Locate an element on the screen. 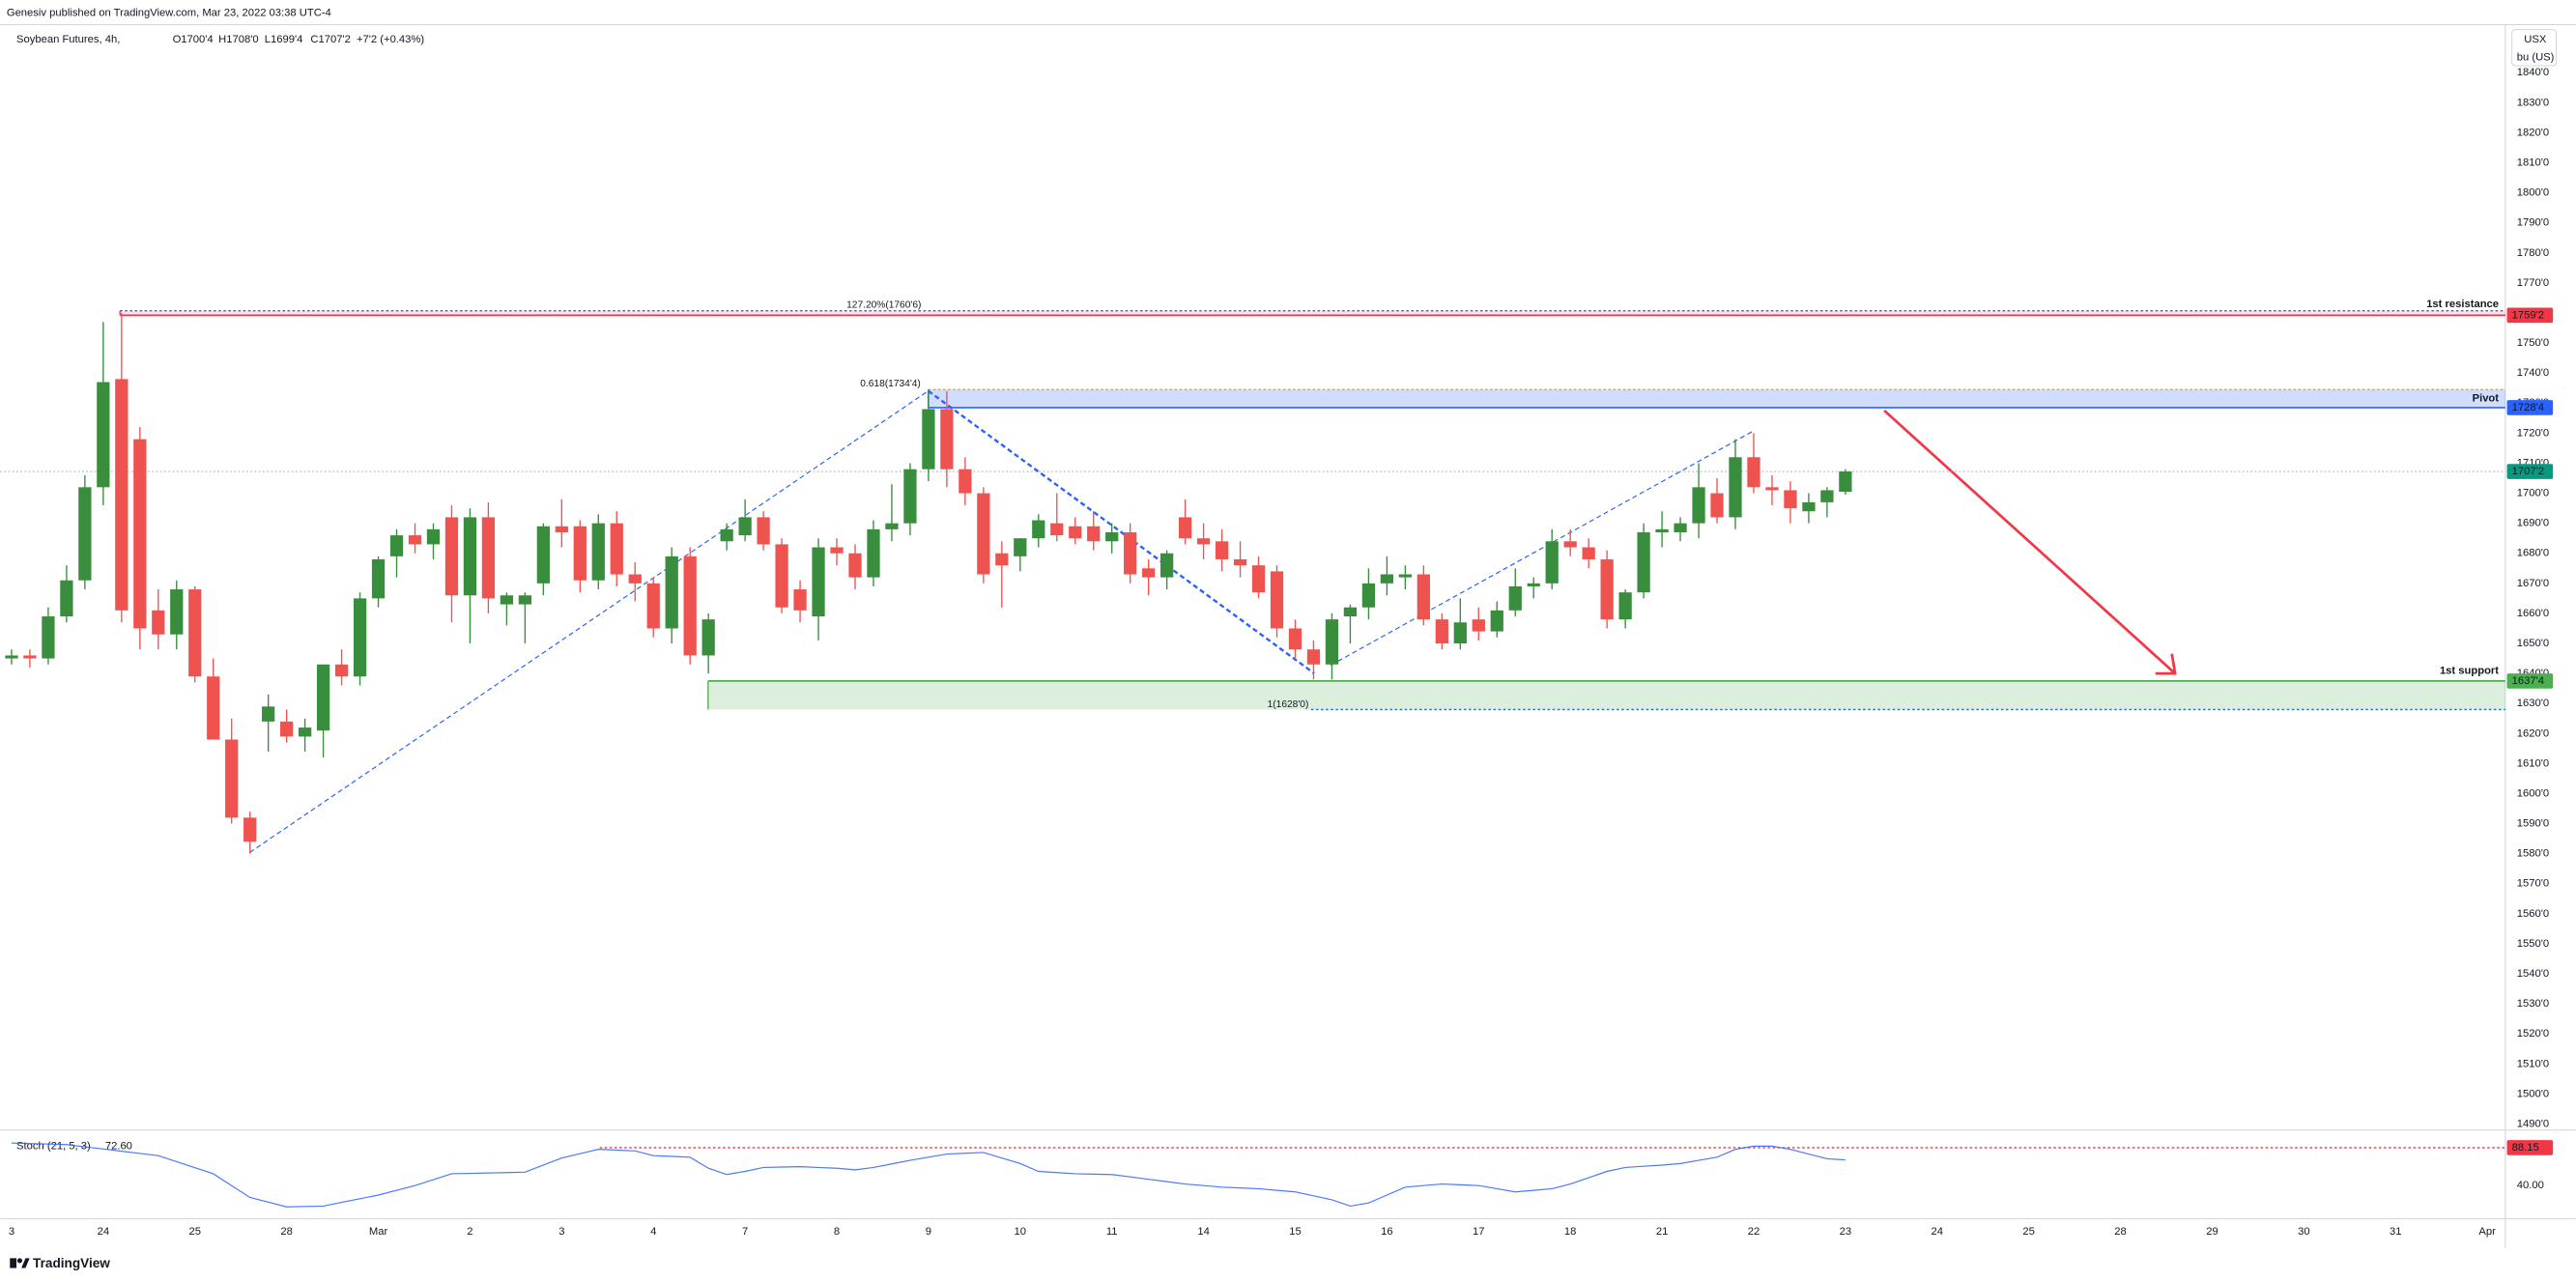 The width and height of the screenshot is (2576, 1282). legend-change: +7'2 (+0.43%) is located at coordinates (391, 40).